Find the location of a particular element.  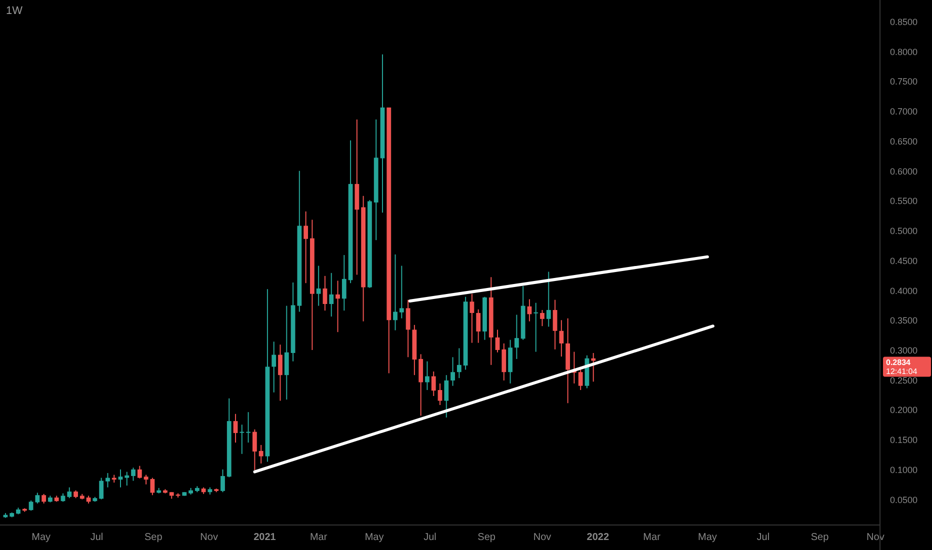

y-tick-label: 0.8000 is located at coordinates (904, 51).